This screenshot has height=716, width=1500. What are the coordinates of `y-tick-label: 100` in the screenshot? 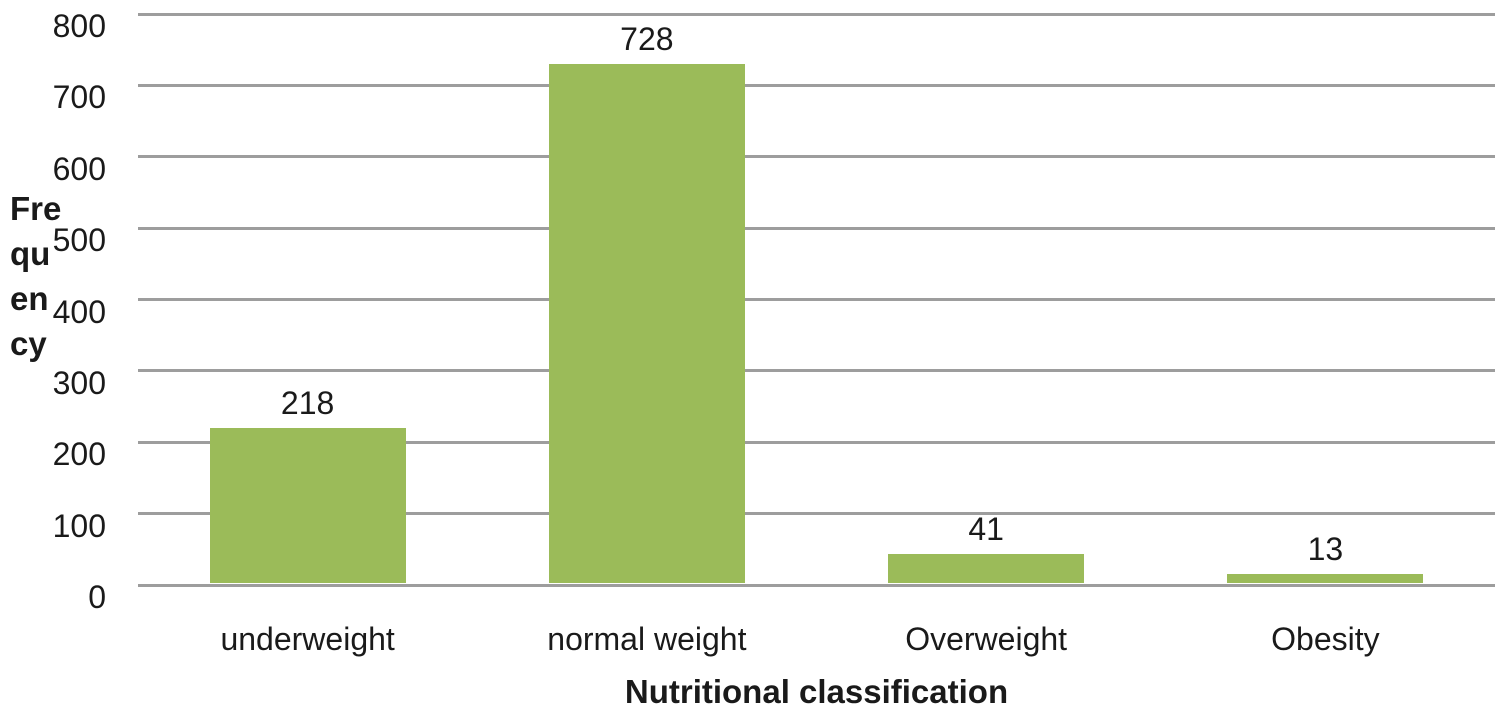 It's located at (79, 525).